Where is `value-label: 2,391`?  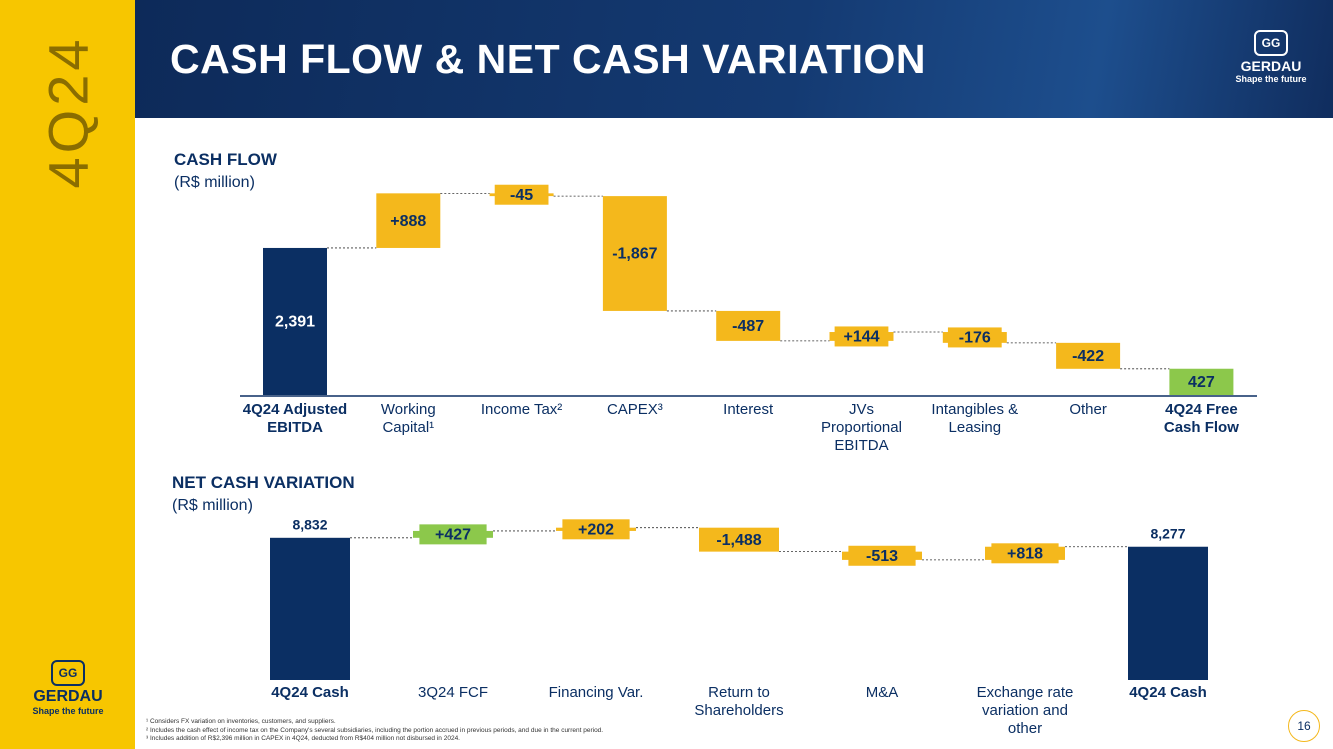 value-label: 2,391 is located at coordinates (295, 322).